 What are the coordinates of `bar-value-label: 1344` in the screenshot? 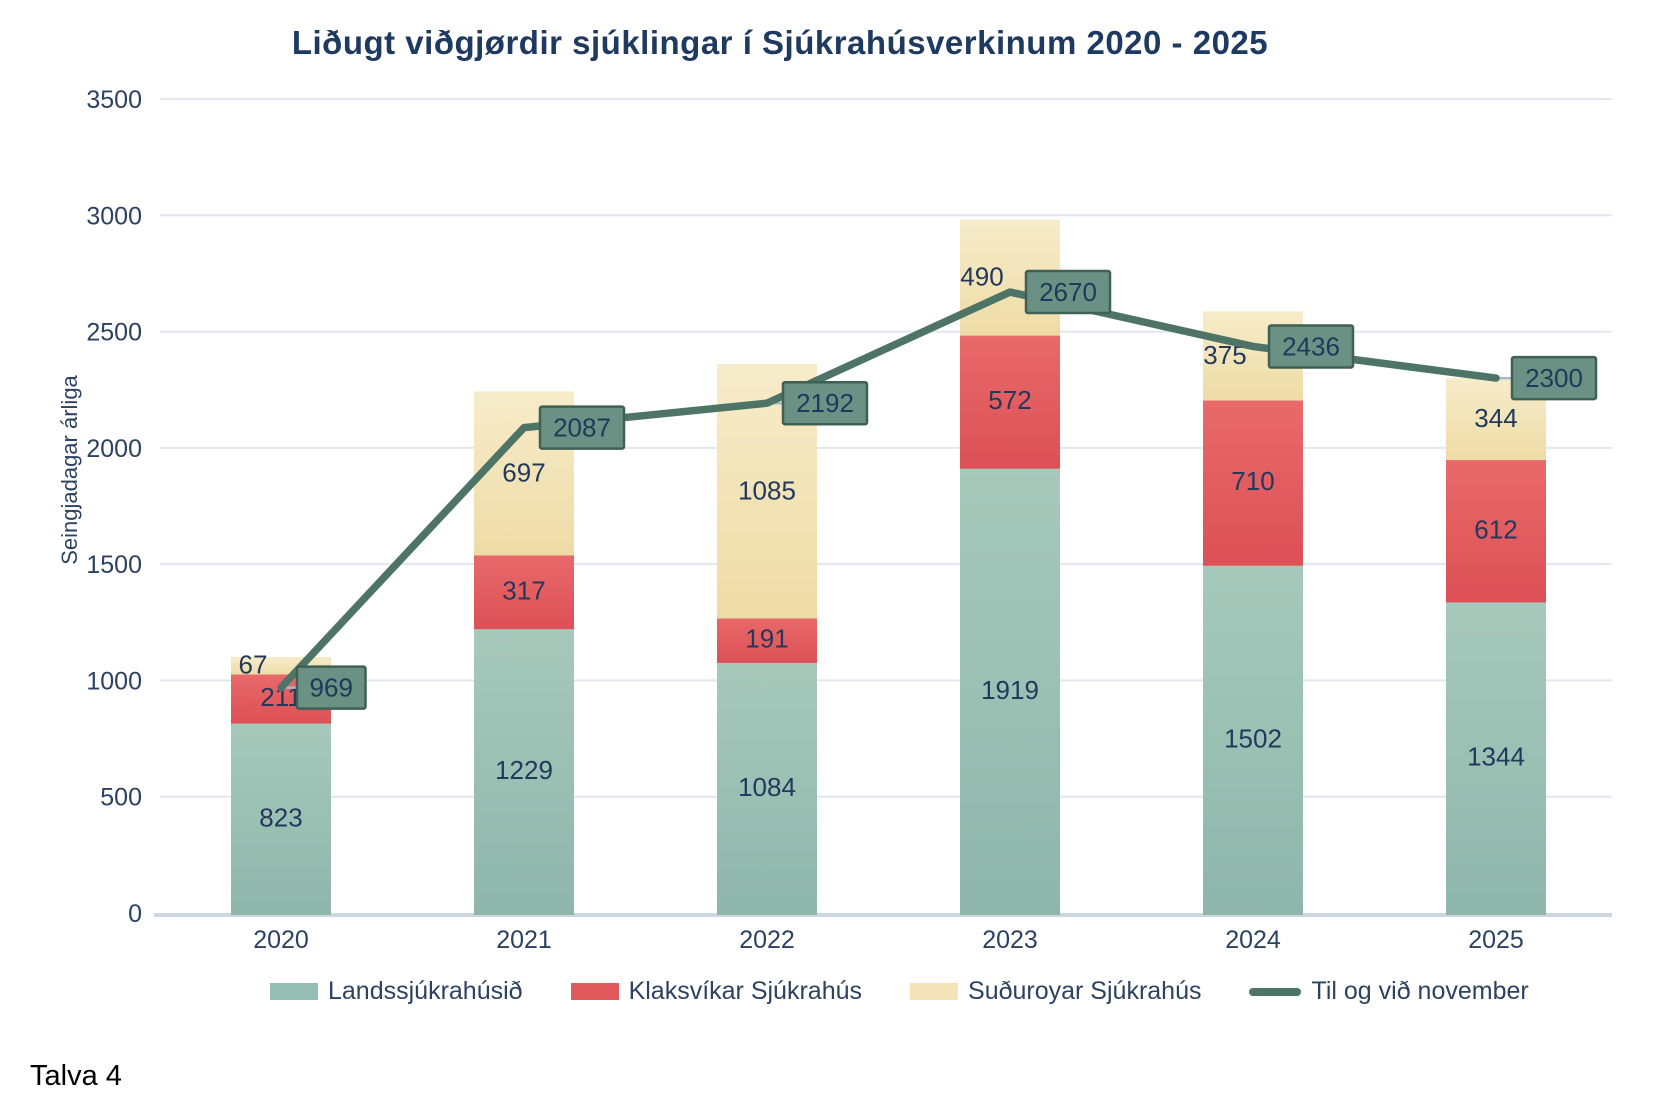 It's located at (1496, 757).